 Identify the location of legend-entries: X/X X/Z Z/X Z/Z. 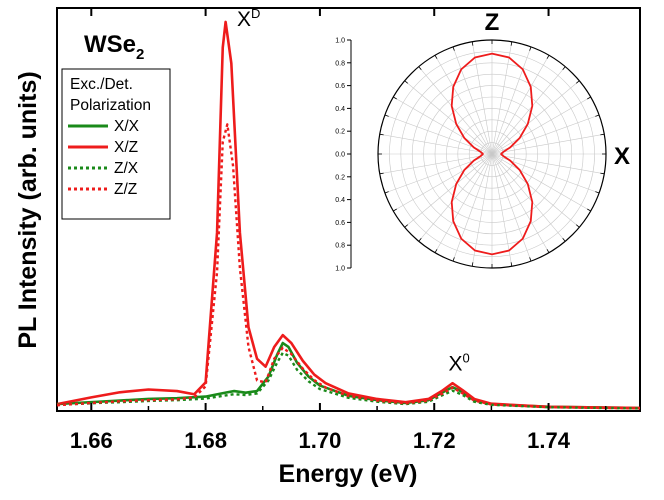
(104, 158).